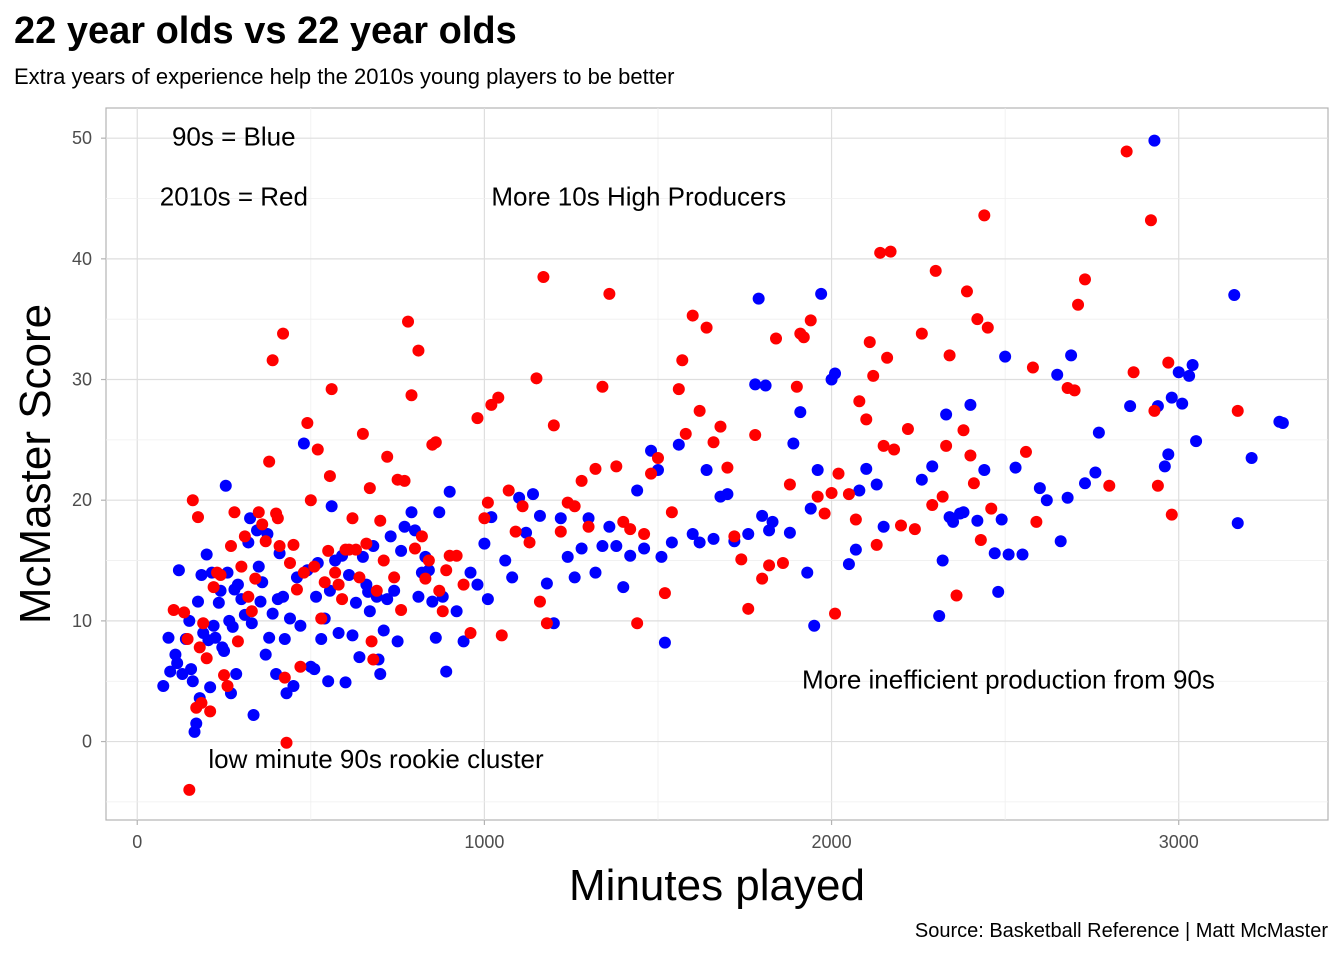 This screenshot has height=960, width=1344. What do you see at coordinates (87, 742) in the screenshot?
I see `y-tick-label: 0` at bounding box center [87, 742].